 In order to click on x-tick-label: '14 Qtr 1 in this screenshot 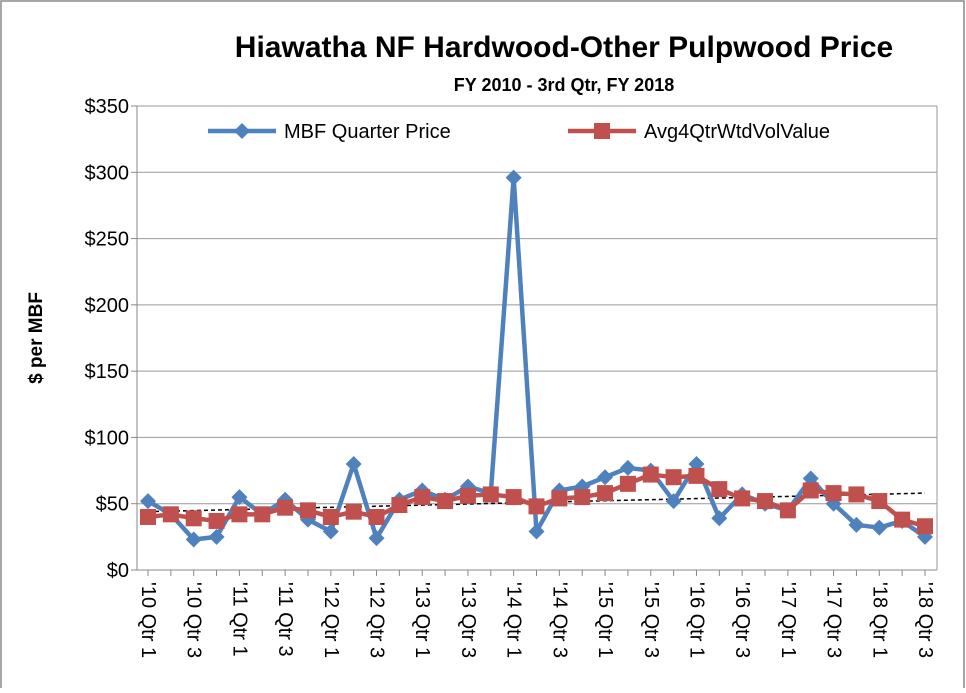, I will do `click(514, 620)`.